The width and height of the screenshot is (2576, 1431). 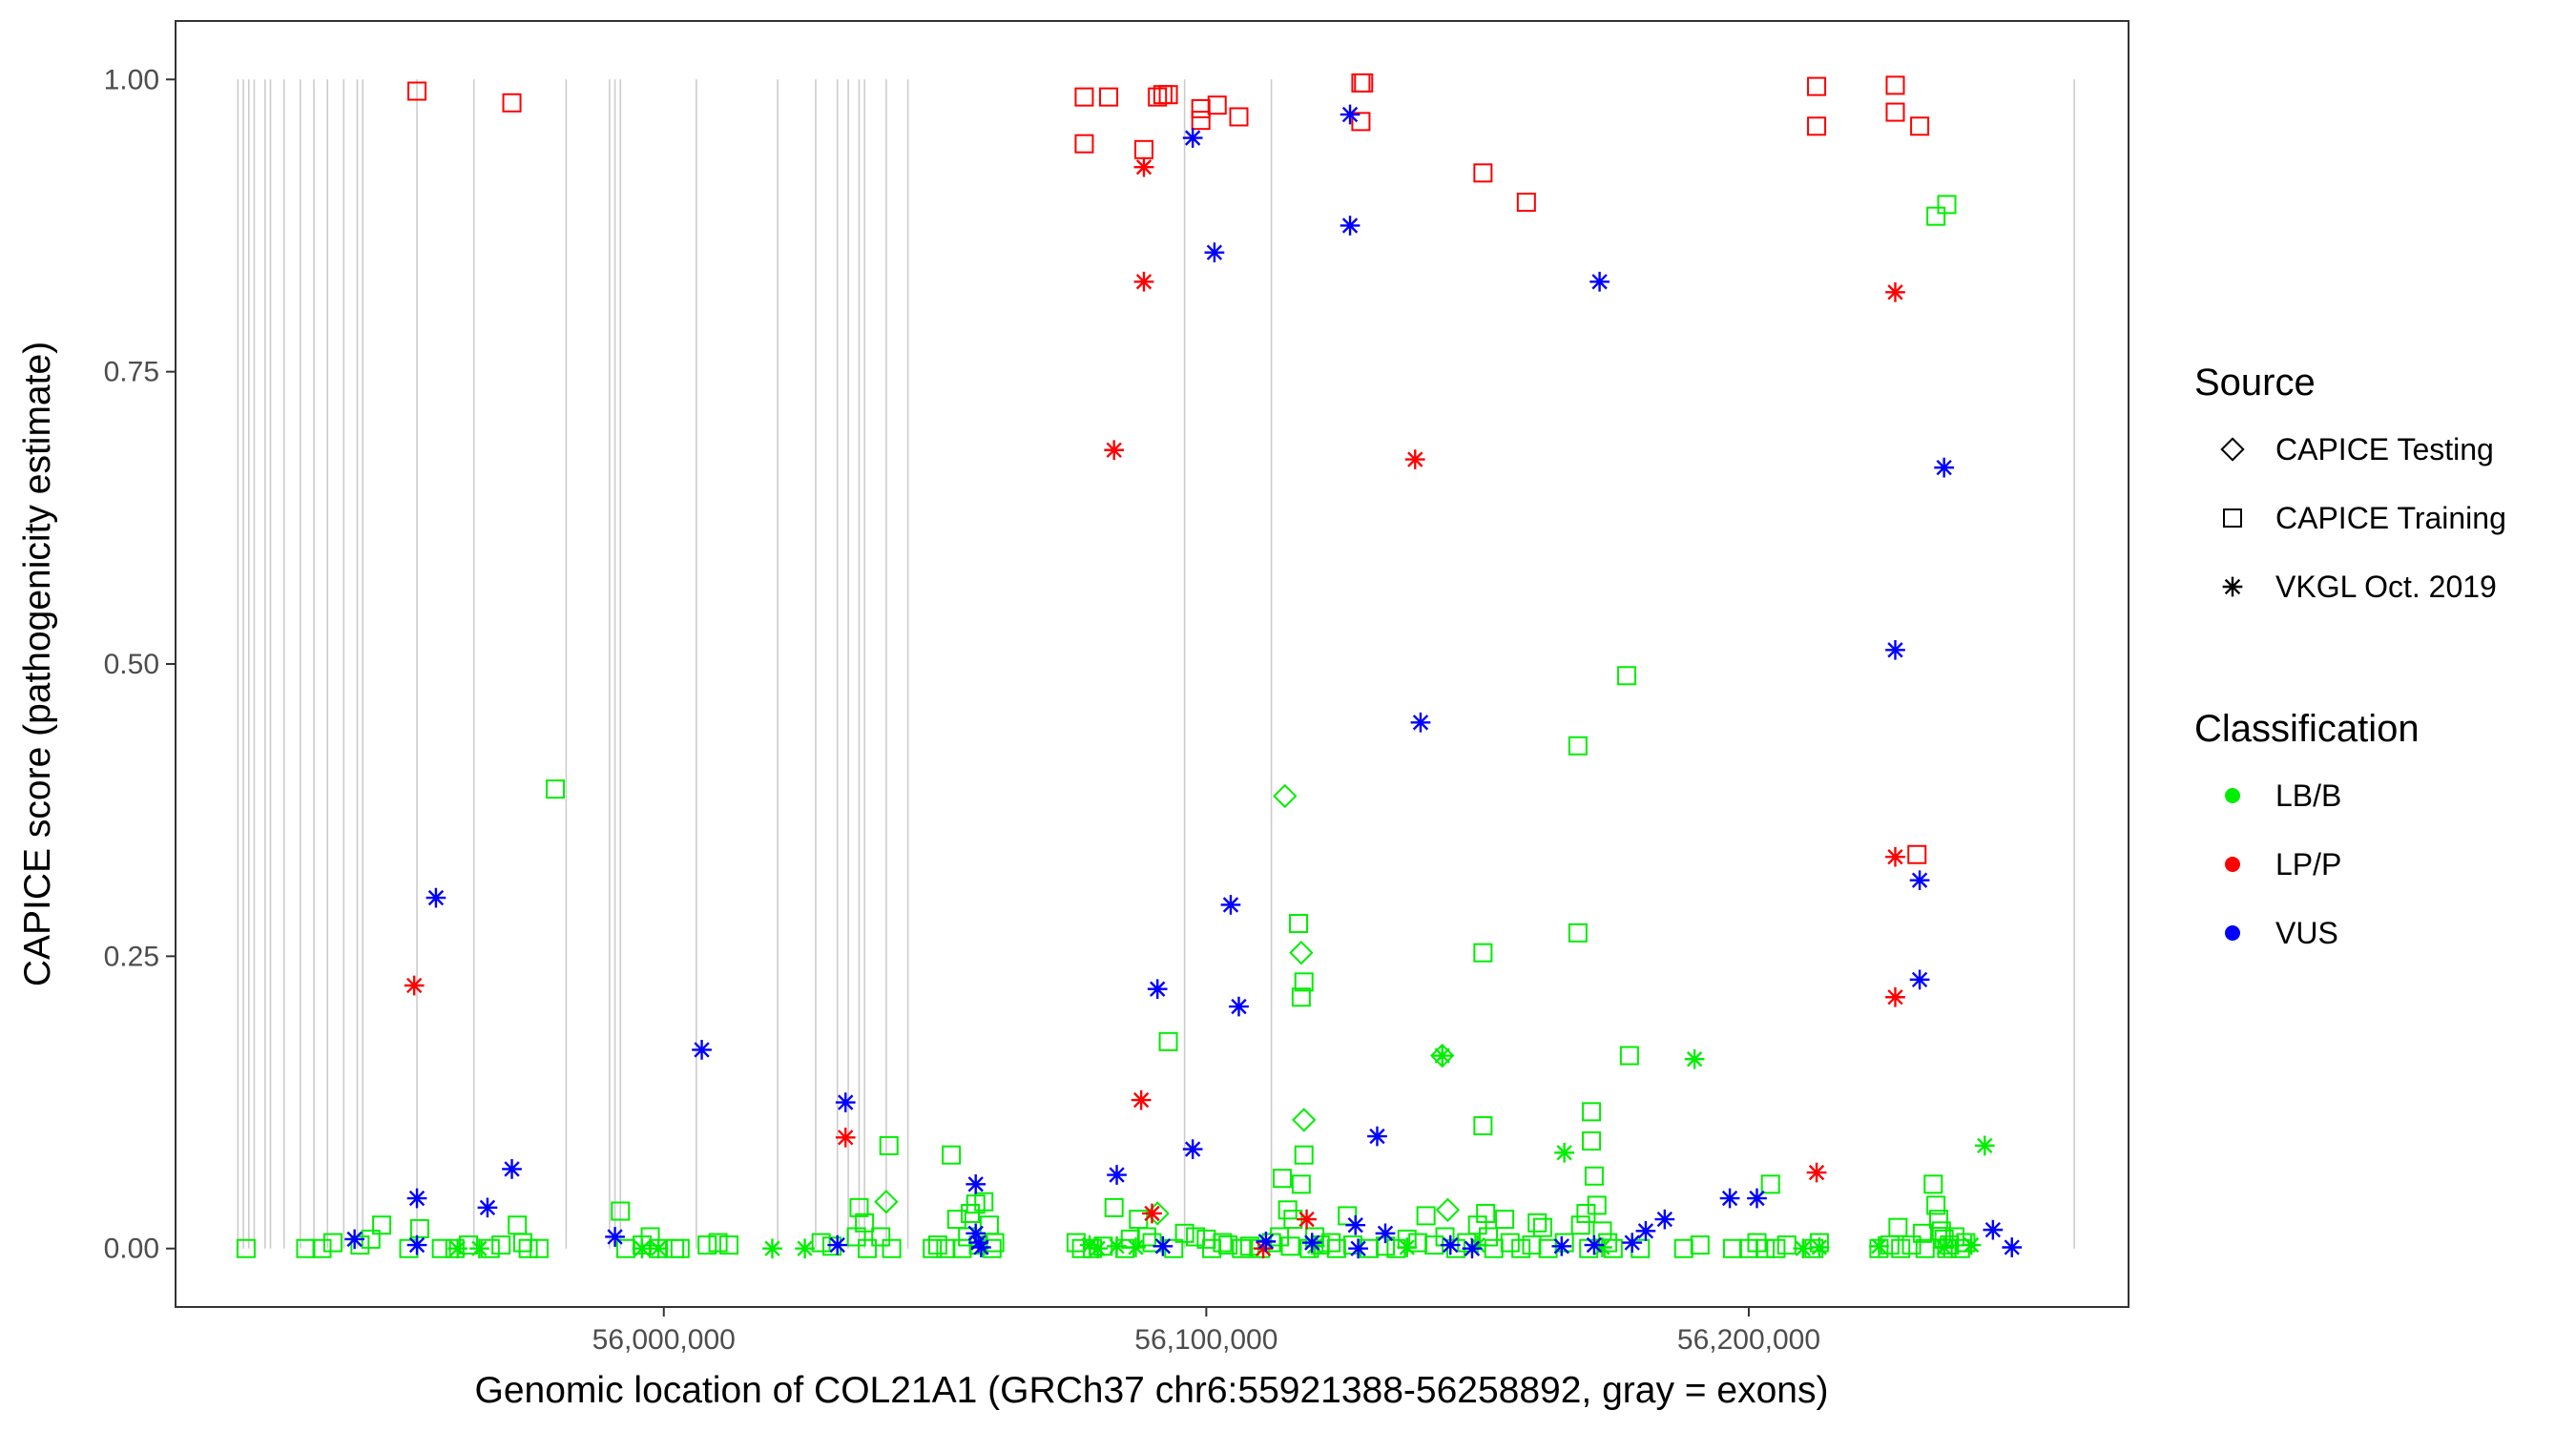 I want to click on legend-label: CAPICE Training, so click(x=2390, y=518).